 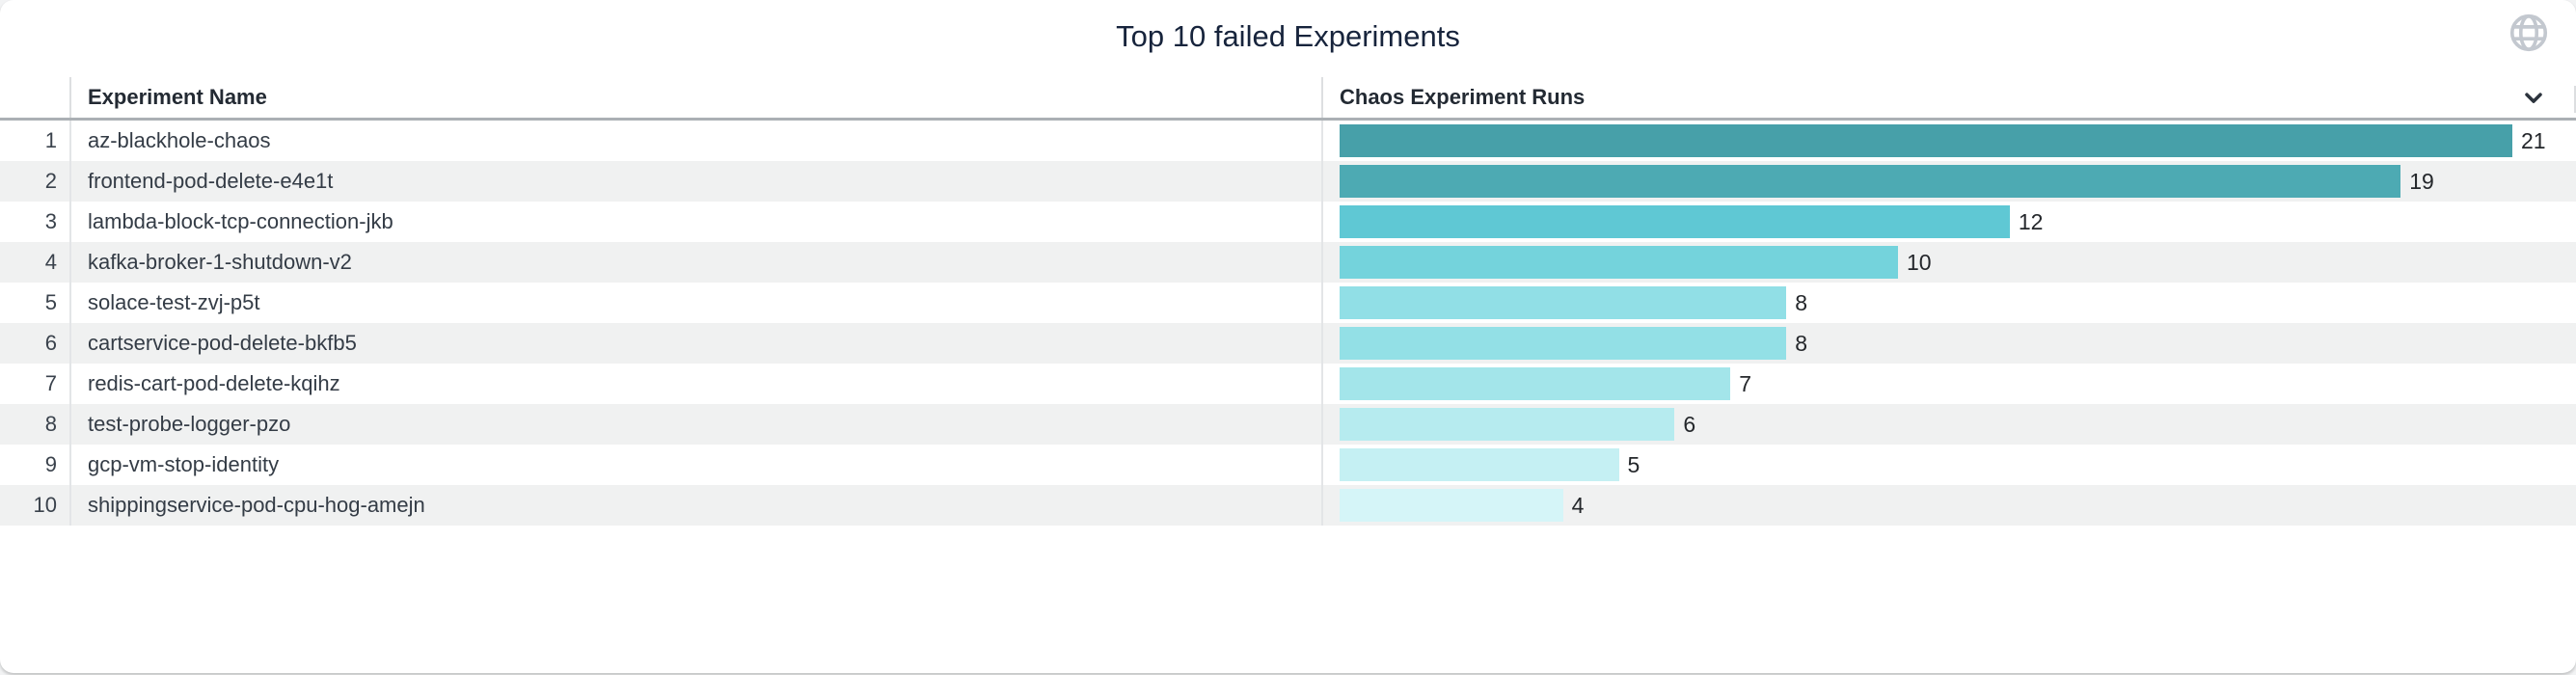 I want to click on row-name: cartservice-pod-delete-bkfb5, so click(x=222, y=343).